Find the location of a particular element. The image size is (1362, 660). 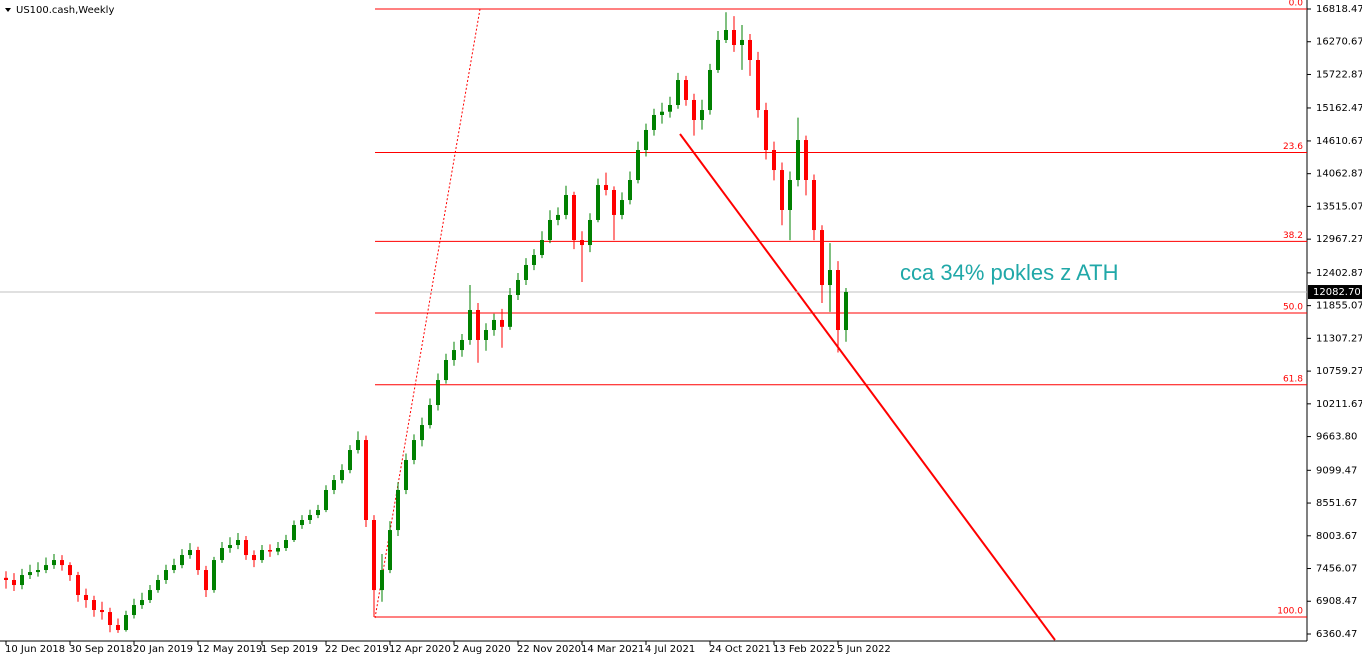

y-tick-label: 10211.67 is located at coordinates (1339, 404).